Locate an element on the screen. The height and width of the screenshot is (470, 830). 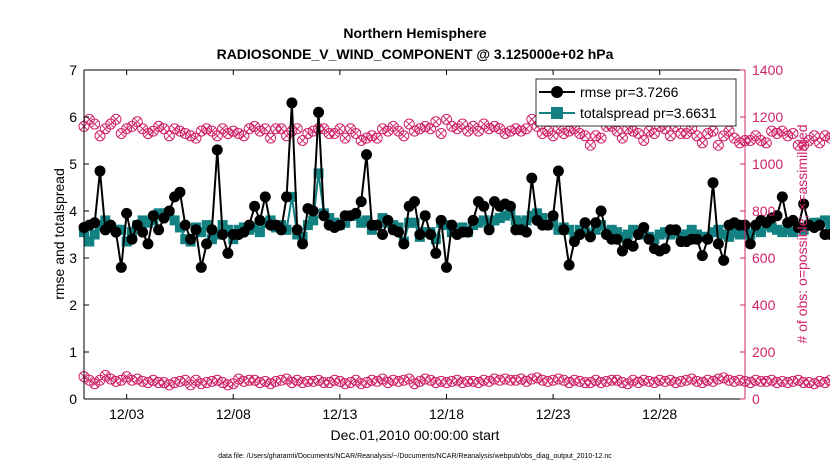
x-tick-label: 12/08 is located at coordinates (233, 414).